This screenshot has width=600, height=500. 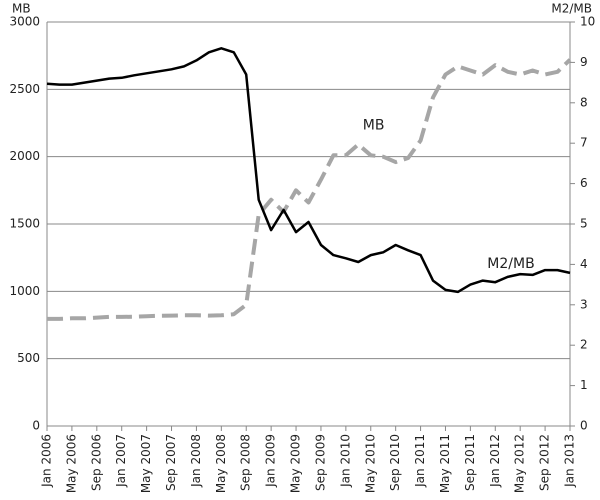 What do you see at coordinates (296, 463) in the screenshot?
I see `x-tick-label: May 2009` at bounding box center [296, 463].